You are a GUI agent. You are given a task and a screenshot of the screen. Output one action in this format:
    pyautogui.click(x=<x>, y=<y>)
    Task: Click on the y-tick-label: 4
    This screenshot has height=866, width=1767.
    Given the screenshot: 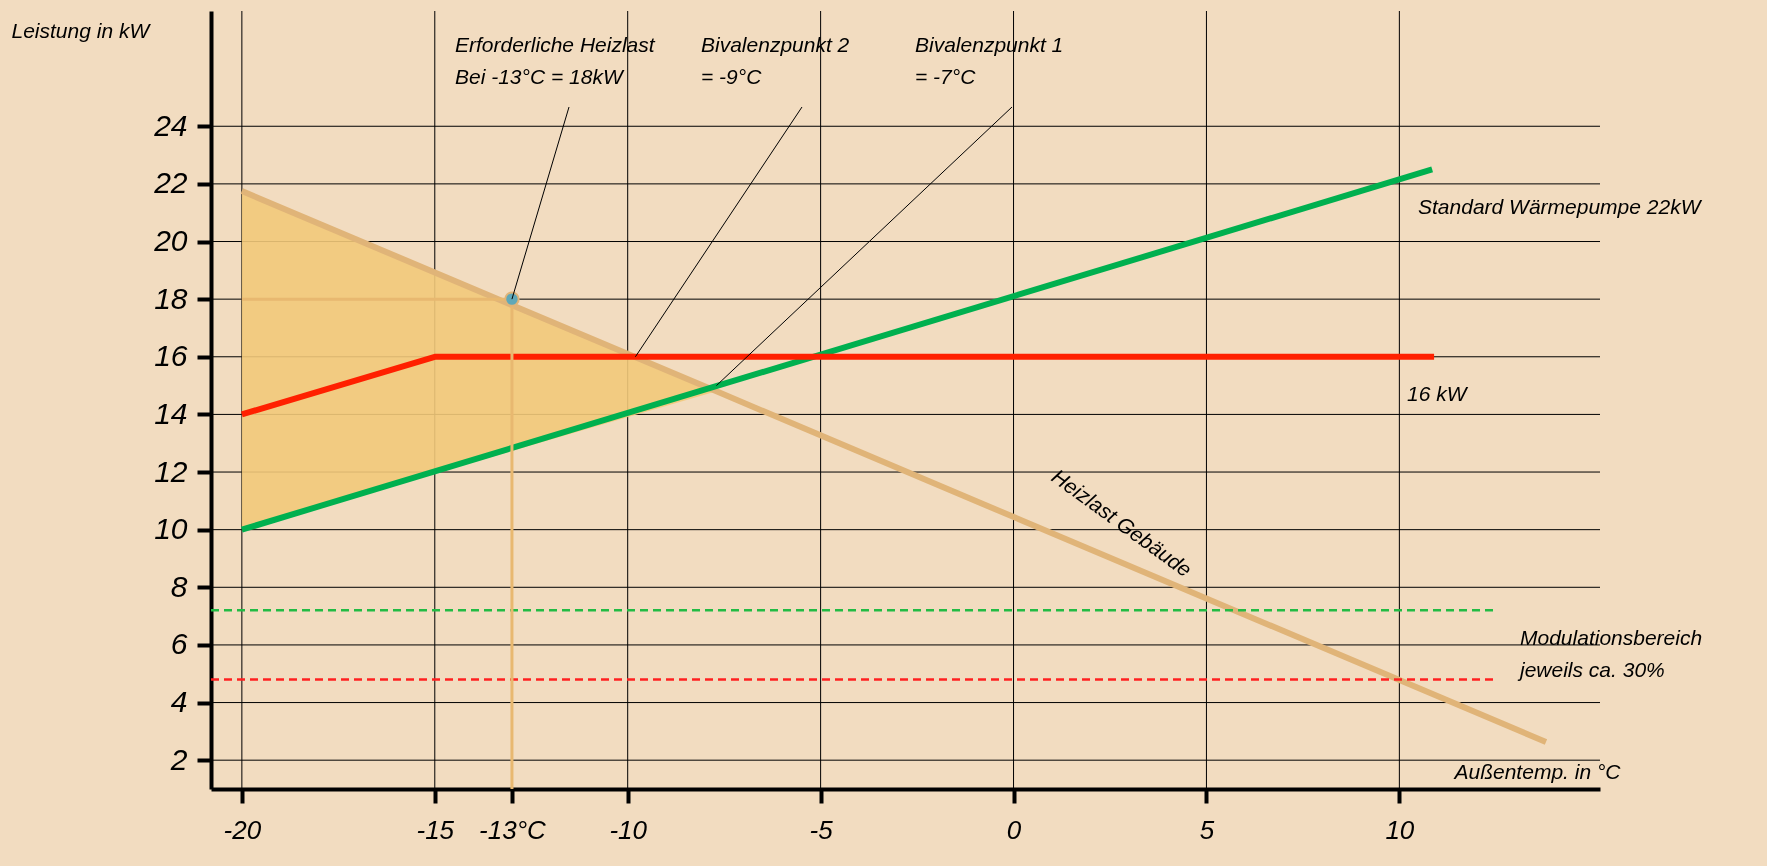 What is the action you would take?
    pyautogui.click(x=179, y=702)
    